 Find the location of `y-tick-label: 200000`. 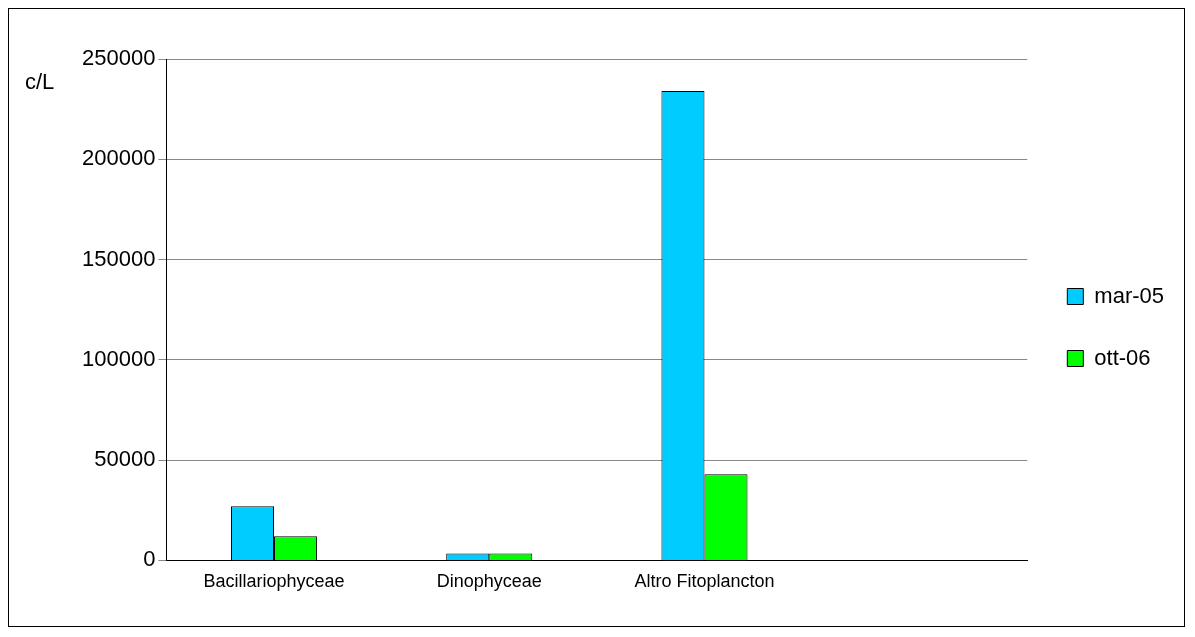

y-tick-label: 200000 is located at coordinates (118, 158).